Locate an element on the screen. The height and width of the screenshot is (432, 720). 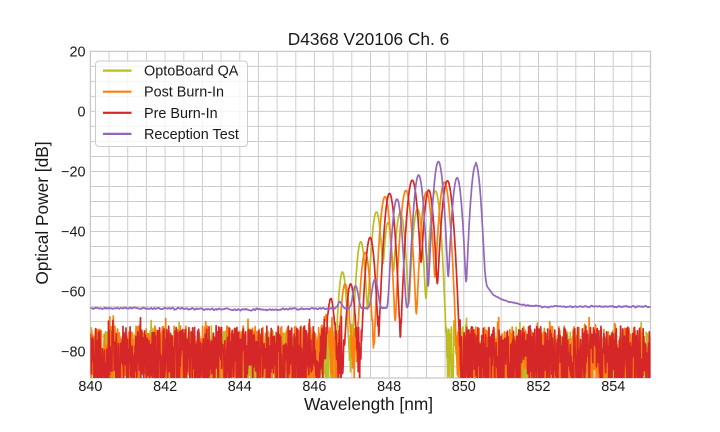
svg-text: Pre Burn-In is located at coordinates (181, 114).